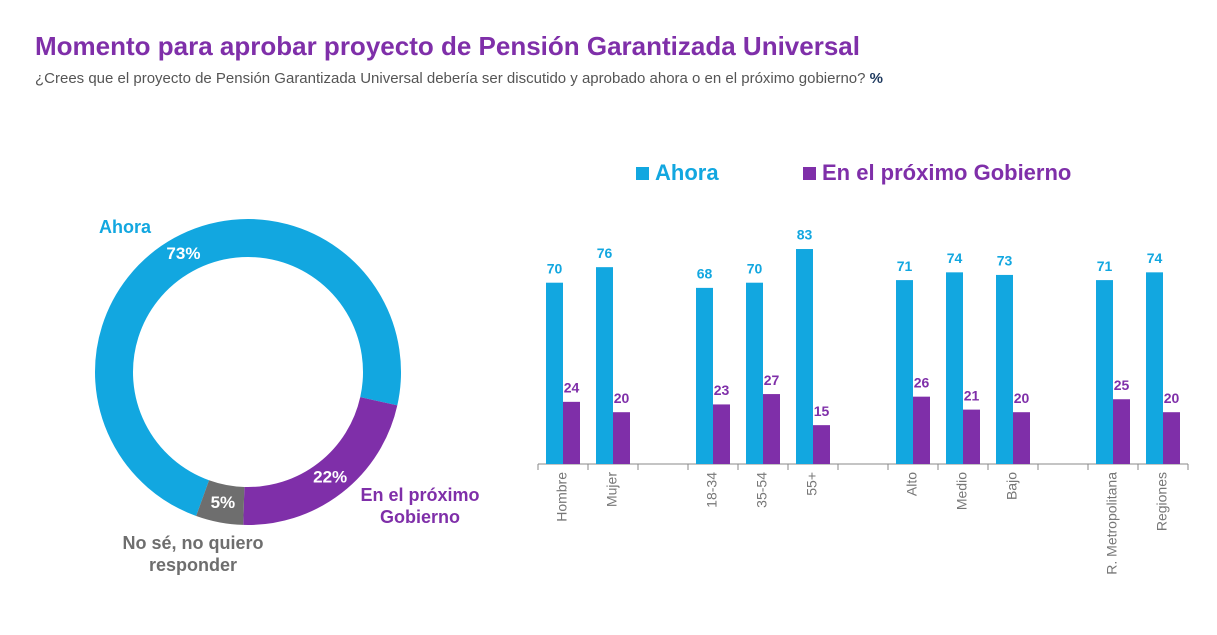 Image resolution: width=1217 pixels, height=635 pixels. I want to click on x-tick-label: R. Metropolitana, so click(1112, 523).